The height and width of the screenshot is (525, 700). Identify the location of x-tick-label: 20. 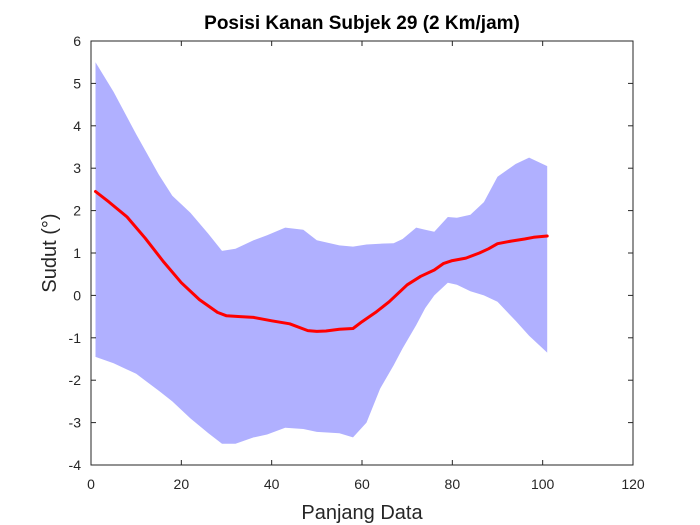
(182, 484).